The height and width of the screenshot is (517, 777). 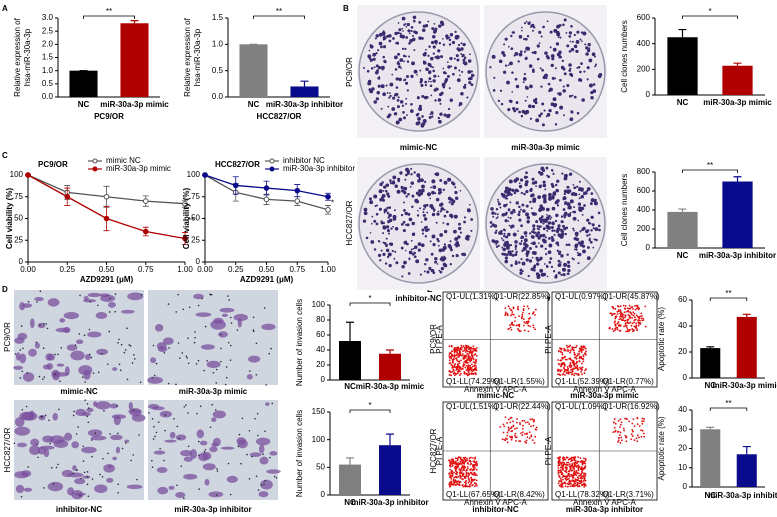 What do you see at coordinates (522, 406) in the screenshot?
I see `quadrant-label: Q1-UR(22.44%)` at bounding box center [522, 406].